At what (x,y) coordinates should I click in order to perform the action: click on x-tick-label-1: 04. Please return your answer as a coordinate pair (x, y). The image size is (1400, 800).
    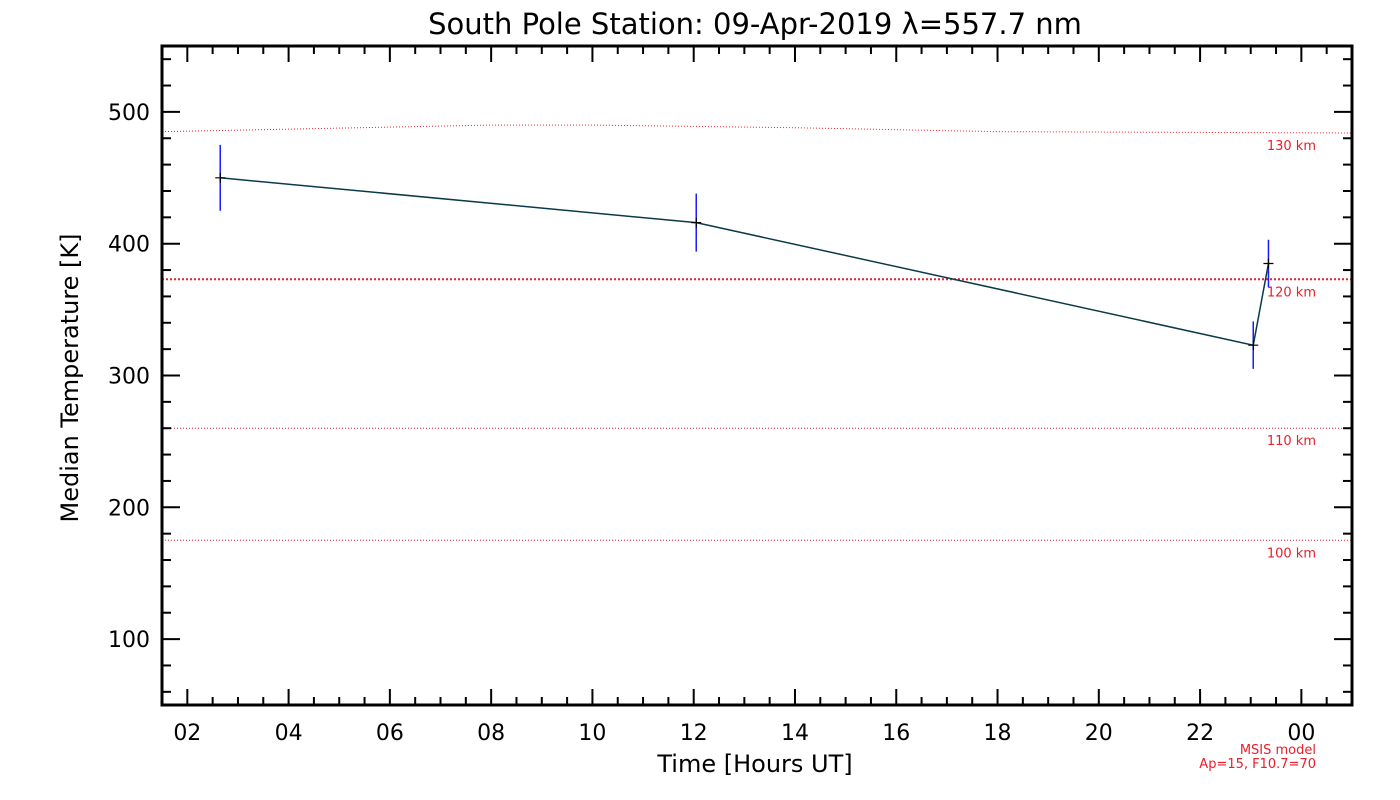
    Looking at the image, I should click on (289, 733).